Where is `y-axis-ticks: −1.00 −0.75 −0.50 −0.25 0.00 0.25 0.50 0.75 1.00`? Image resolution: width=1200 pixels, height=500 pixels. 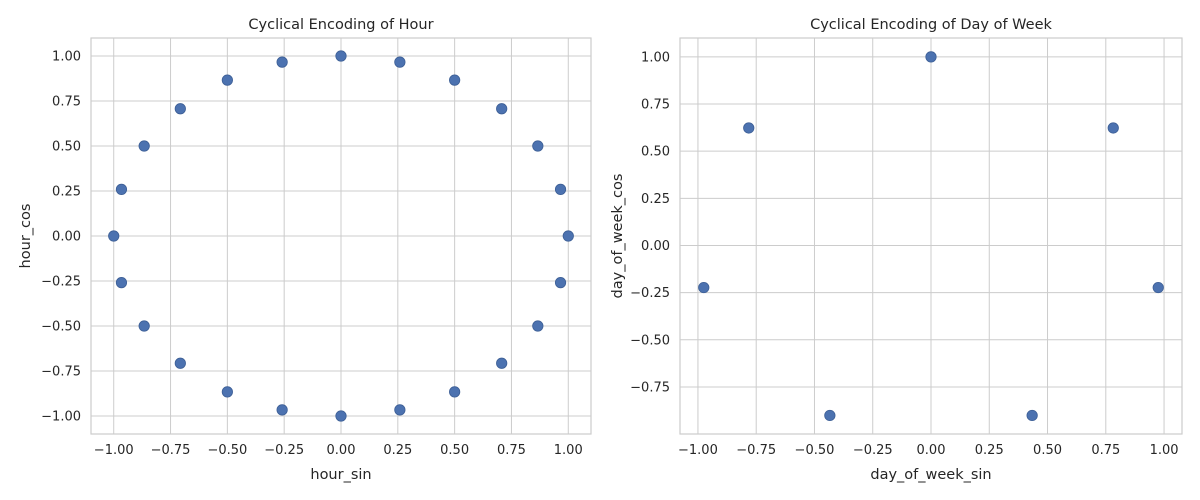 y-axis-ticks: −1.00 −0.75 −0.50 −0.25 0.00 0.25 0.50 0.75 1.00 is located at coordinates (61, 237).